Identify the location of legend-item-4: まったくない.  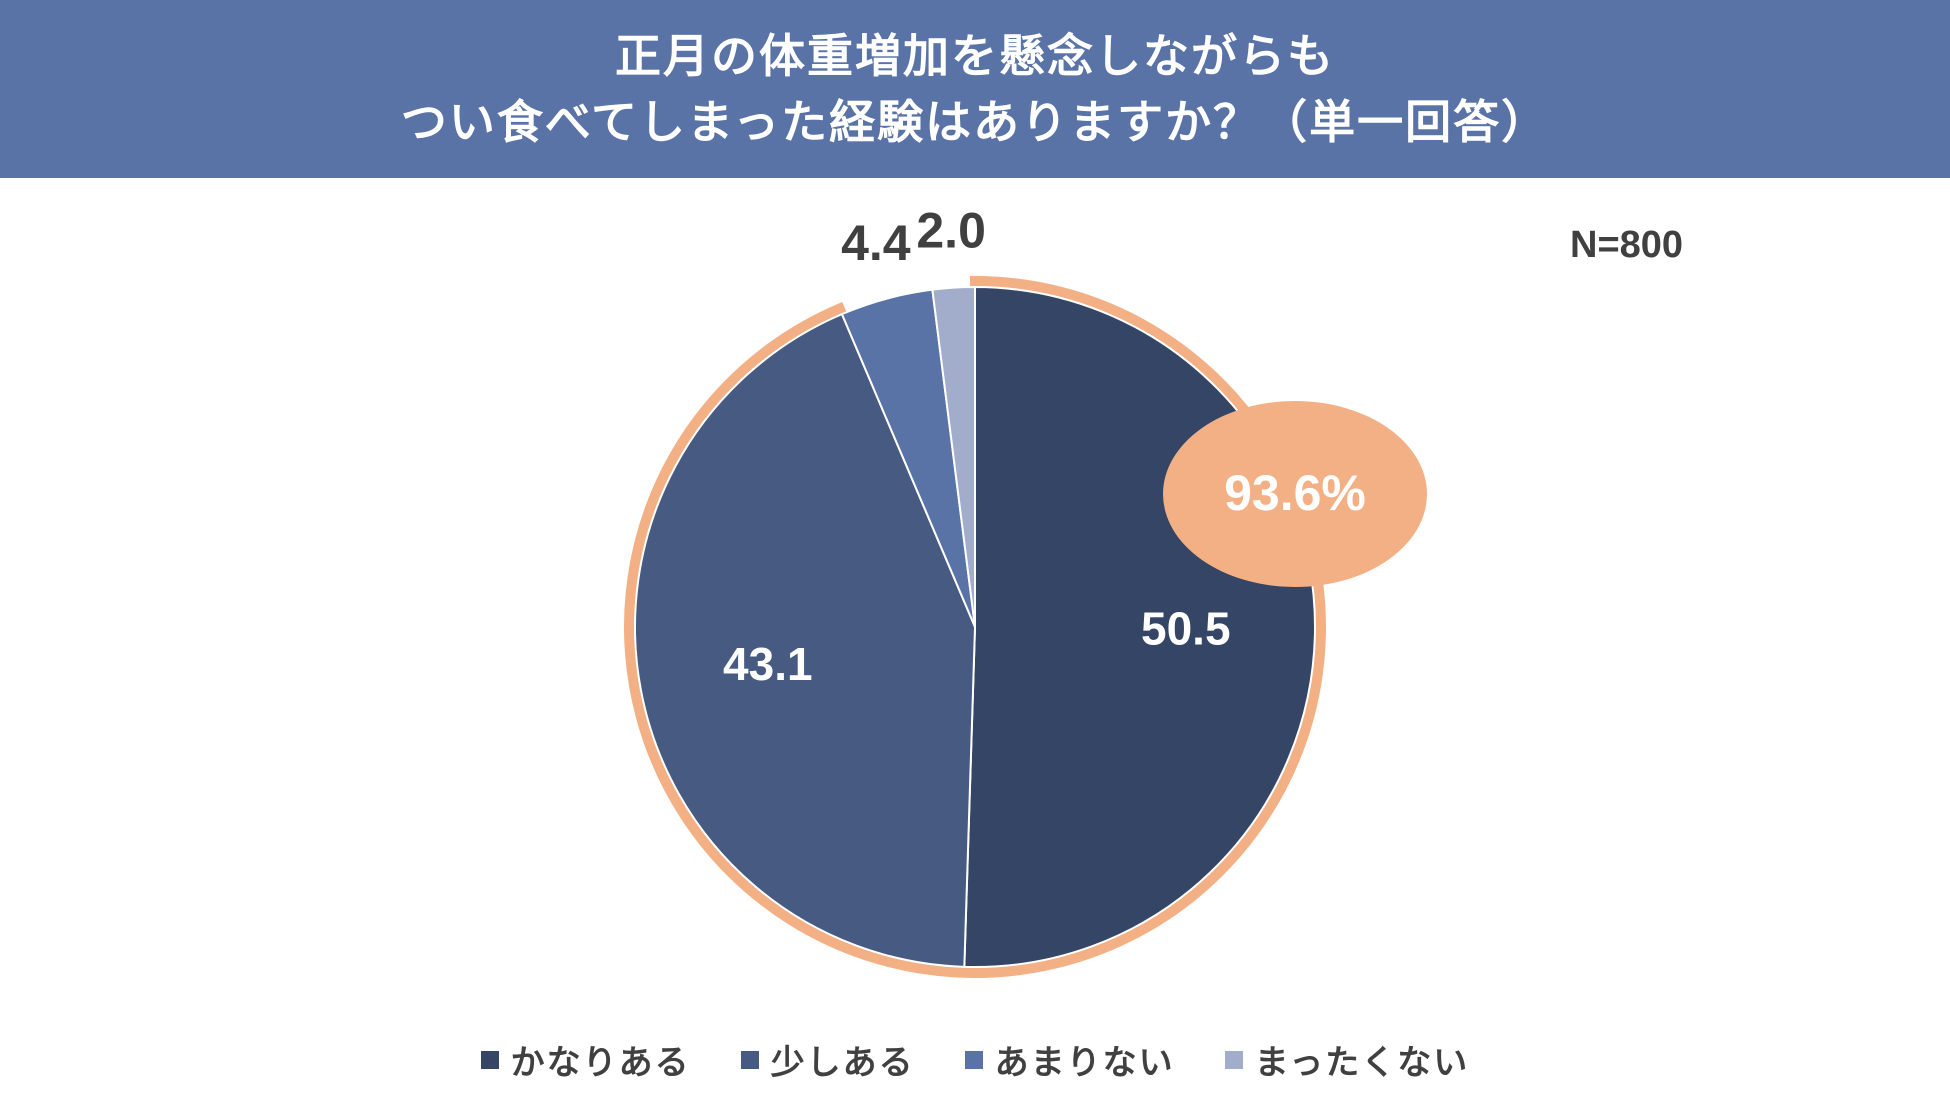
(1347, 1059).